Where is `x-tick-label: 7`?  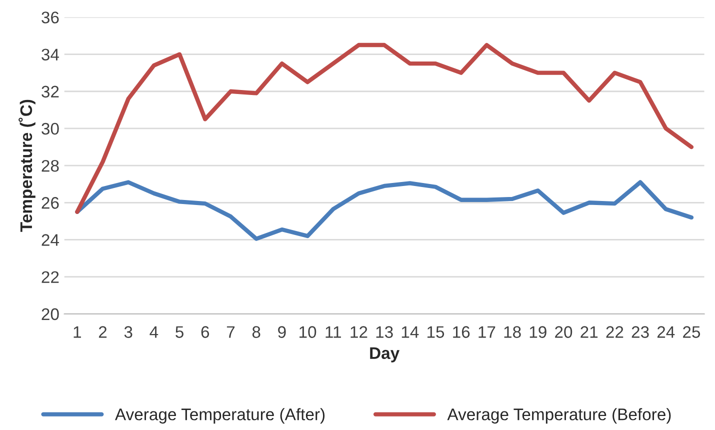 x-tick-label: 7 is located at coordinates (230, 332).